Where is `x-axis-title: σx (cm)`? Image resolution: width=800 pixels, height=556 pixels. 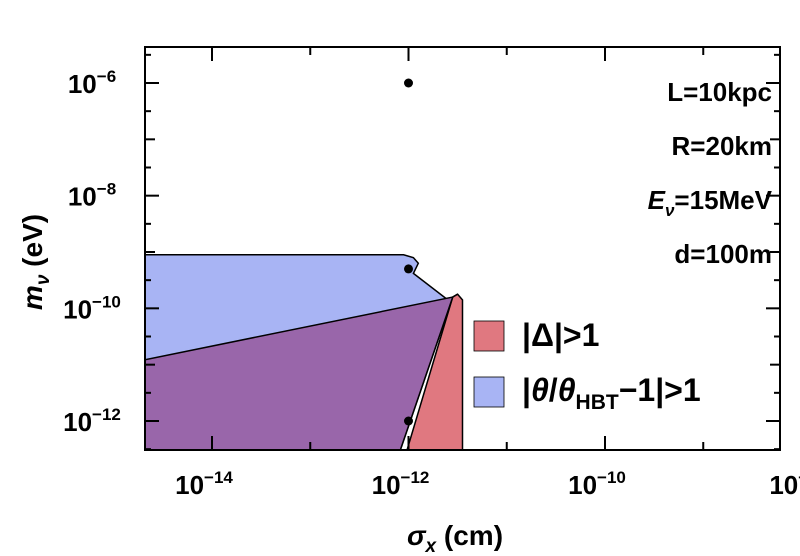
x-axis-title: σx (cm) is located at coordinates (455, 538).